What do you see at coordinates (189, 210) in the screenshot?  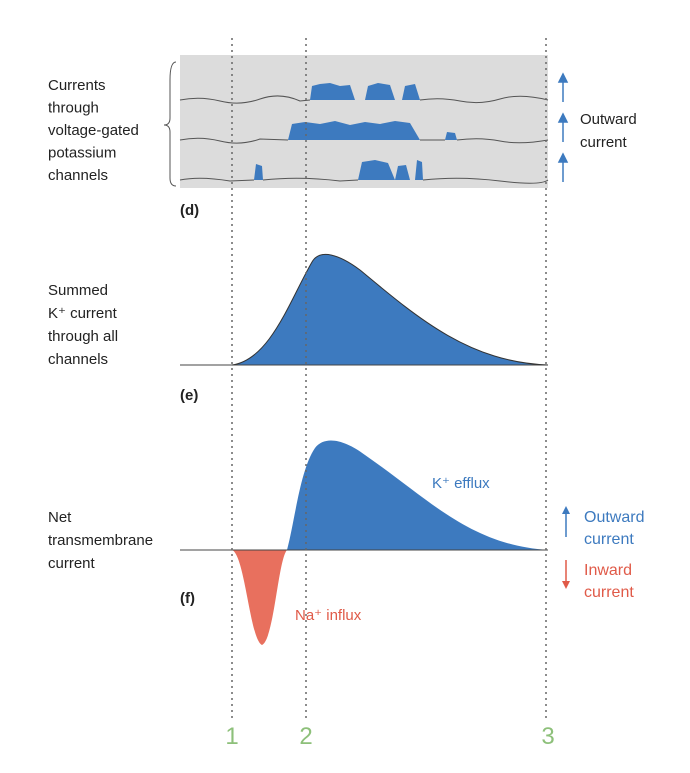 I see `panel-tag: (d)` at bounding box center [189, 210].